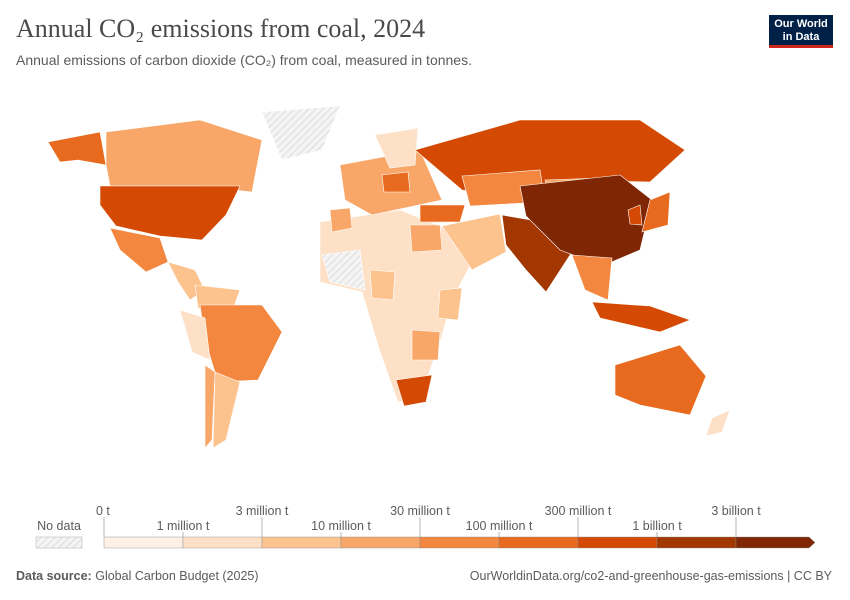 The height and width of the screenshot is (600, 850). I want to click on title: Annual CO₂ emissions from coal, 2024, so click(221, 28).